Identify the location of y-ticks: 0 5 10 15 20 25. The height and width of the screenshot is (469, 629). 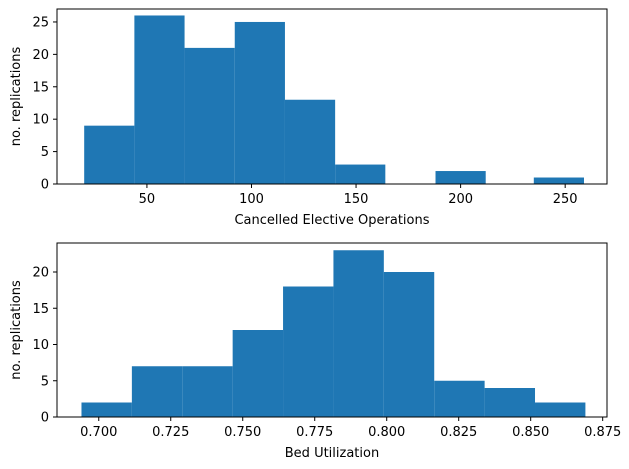
(44, 104).